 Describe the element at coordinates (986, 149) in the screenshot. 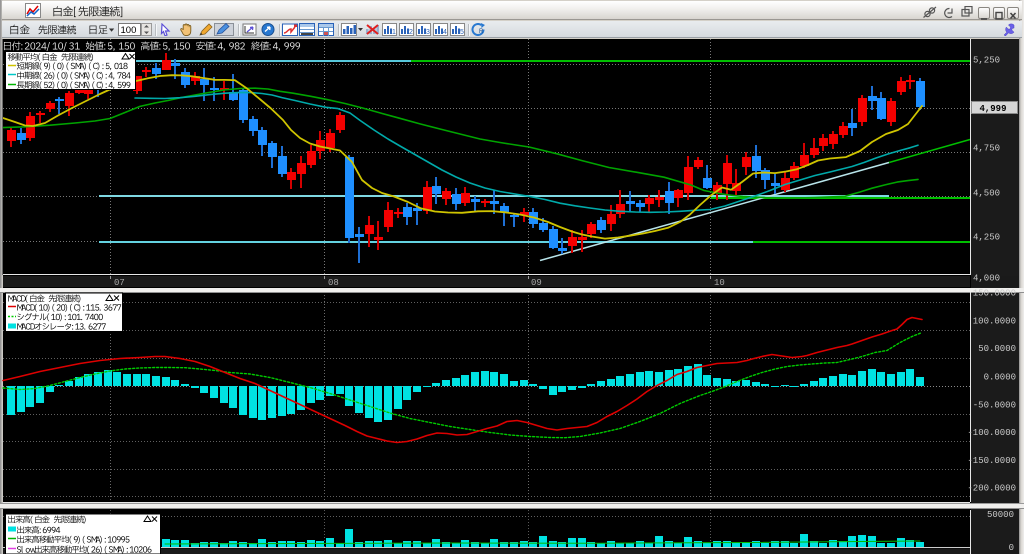

I see `svg-text: 4,750` at that location.